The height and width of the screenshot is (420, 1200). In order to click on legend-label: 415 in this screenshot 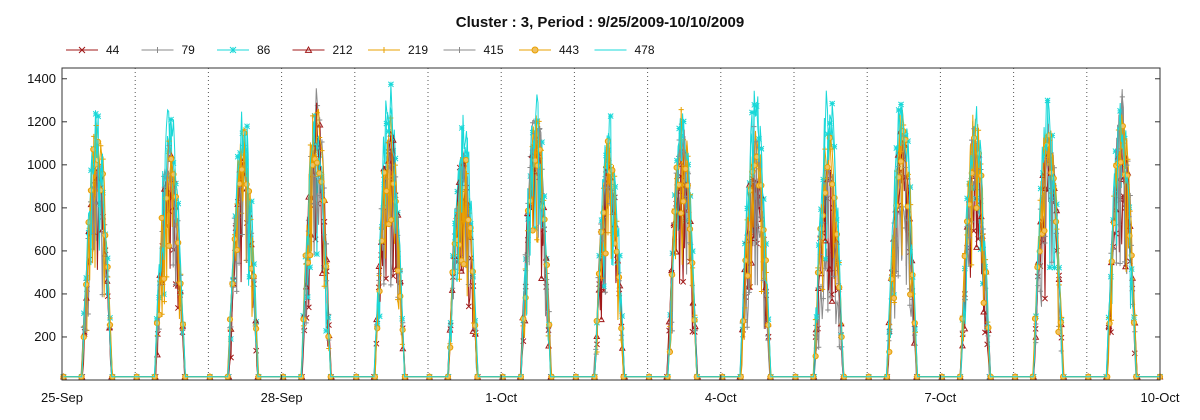, I will do `click(494, 50)`.